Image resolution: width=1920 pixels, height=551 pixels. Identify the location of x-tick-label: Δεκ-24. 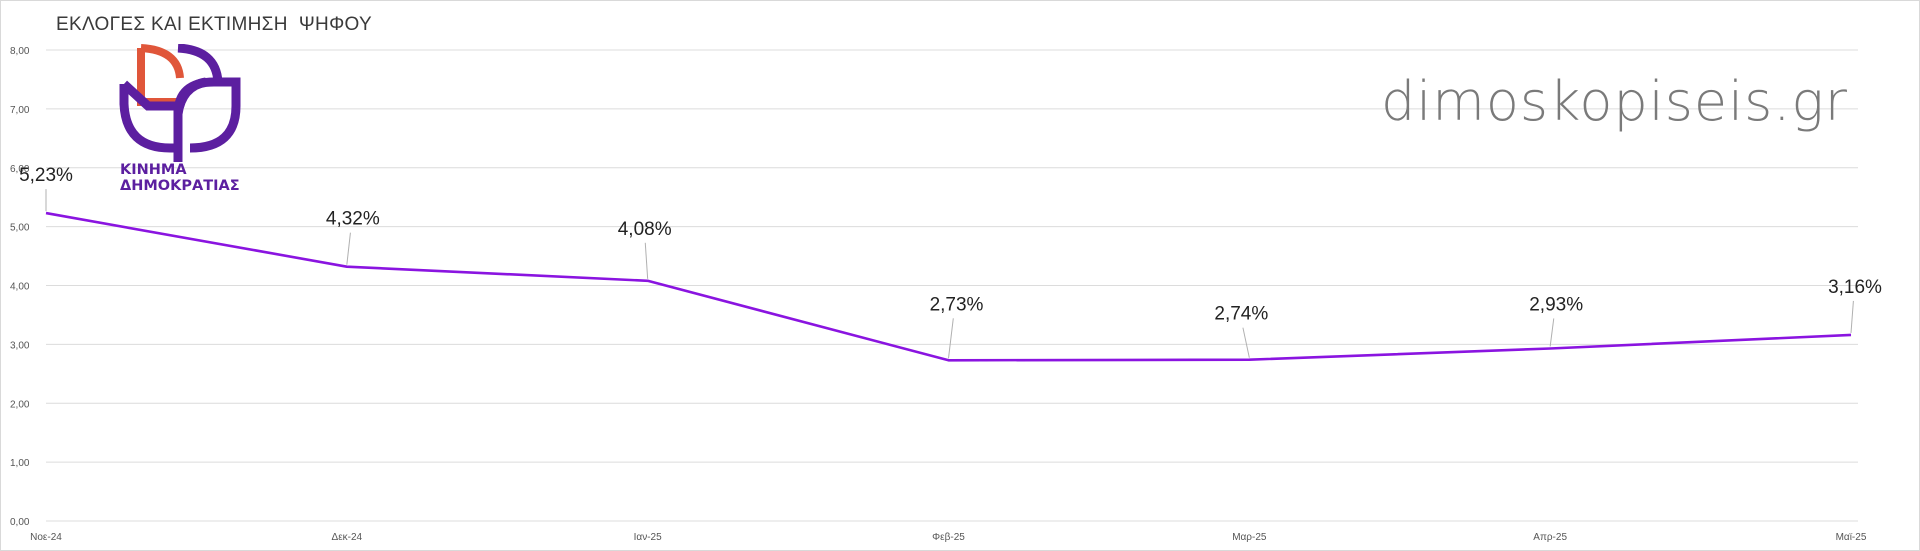
(347, 537).